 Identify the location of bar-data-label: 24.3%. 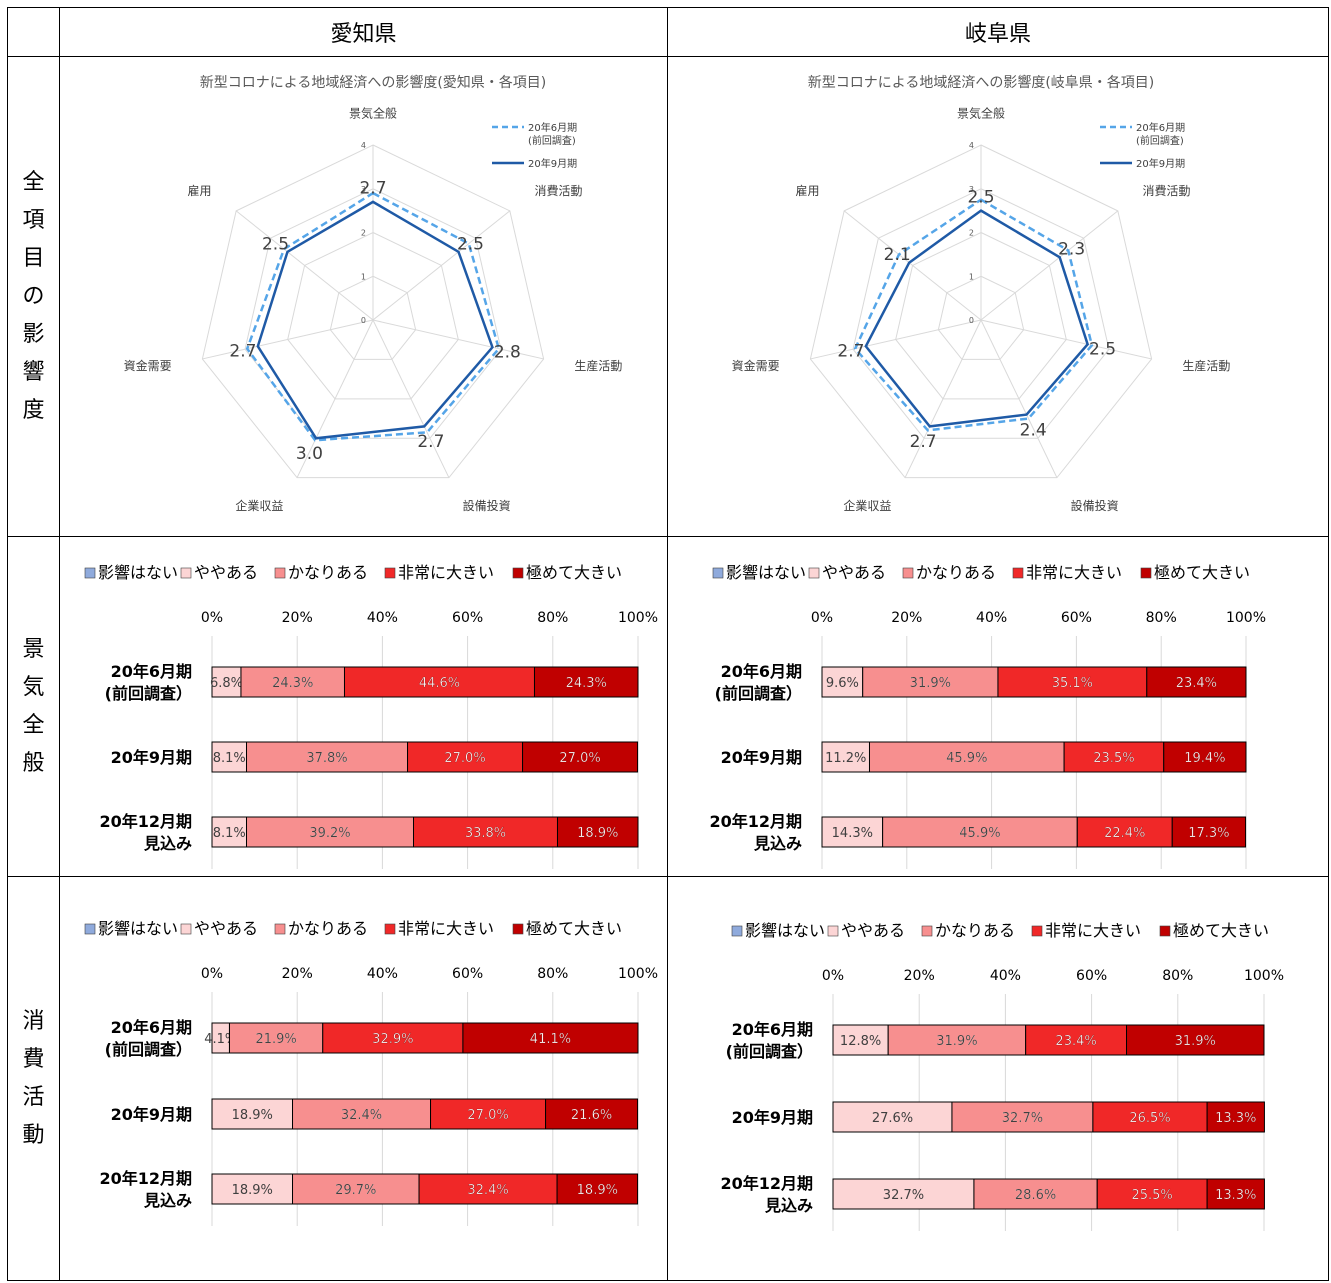
(292, 683).